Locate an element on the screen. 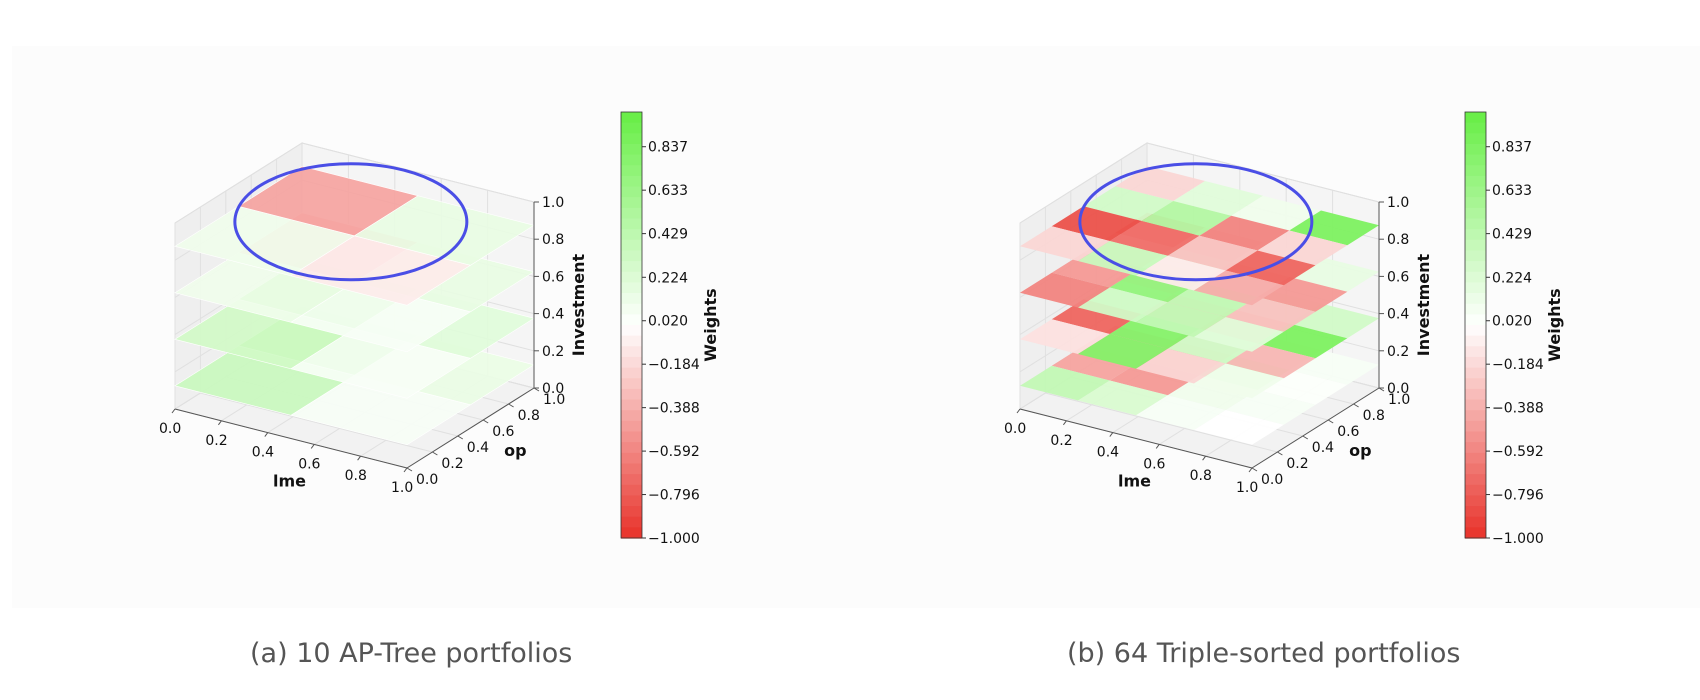 This screenshot has height=700, width=1700. z-tick-label: 0.6 is located at coordinates (1398, 277).